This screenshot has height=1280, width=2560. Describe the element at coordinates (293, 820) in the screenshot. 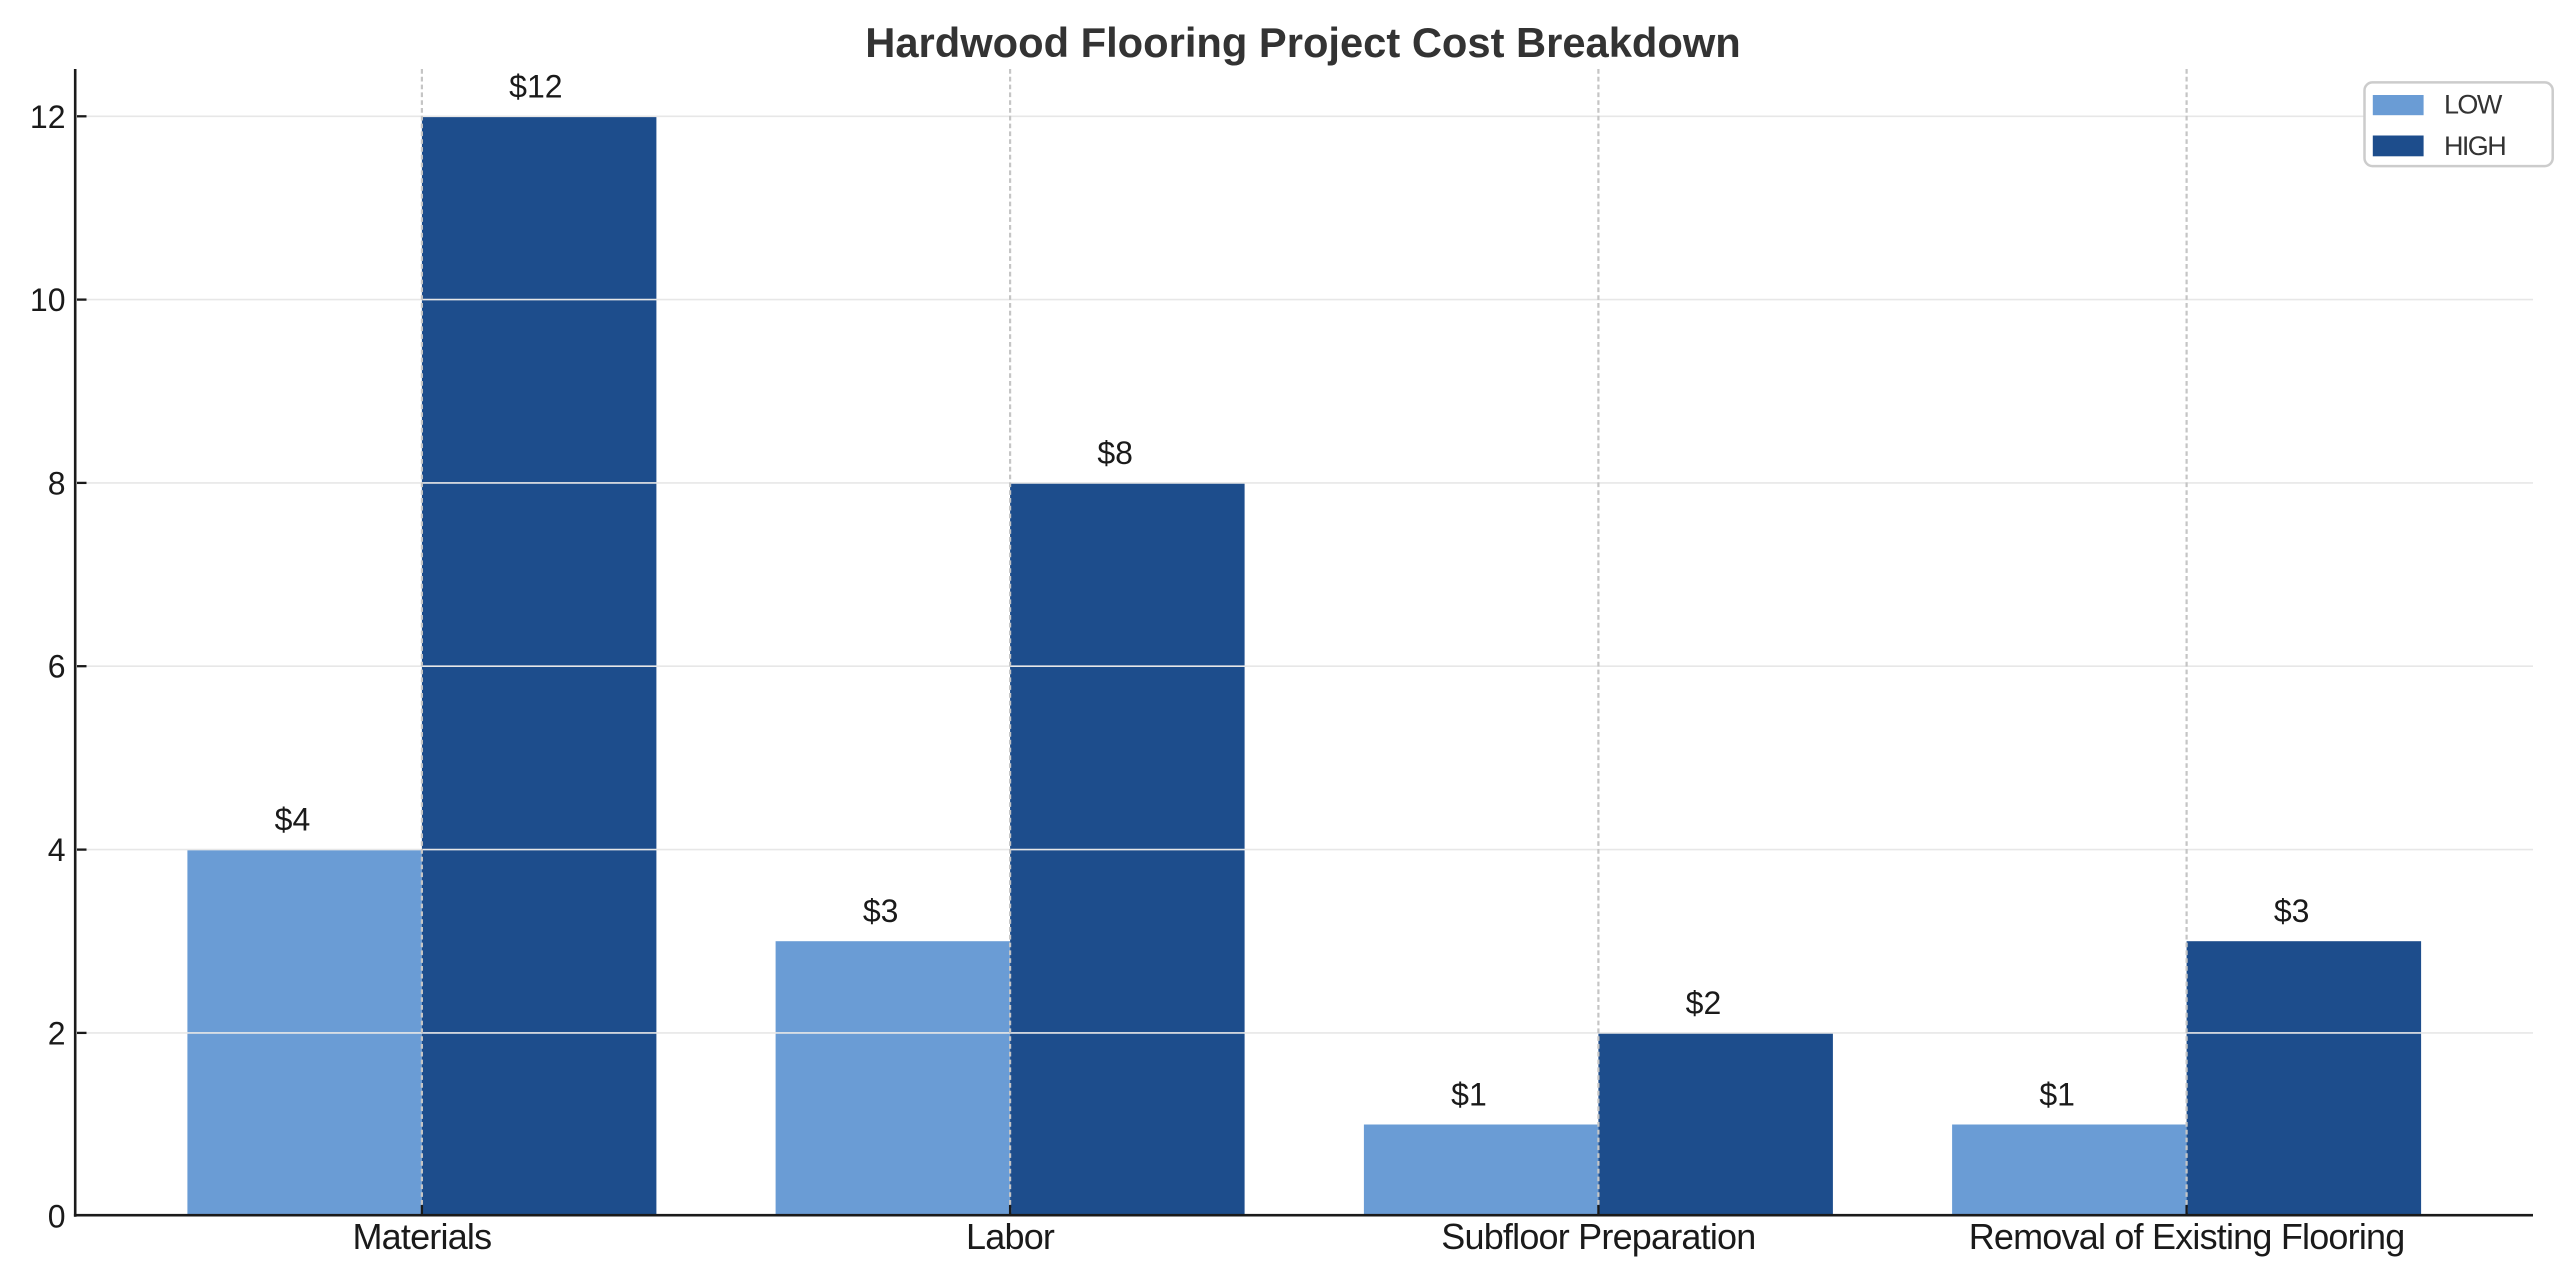

I see `svg-text: $4` at that location.